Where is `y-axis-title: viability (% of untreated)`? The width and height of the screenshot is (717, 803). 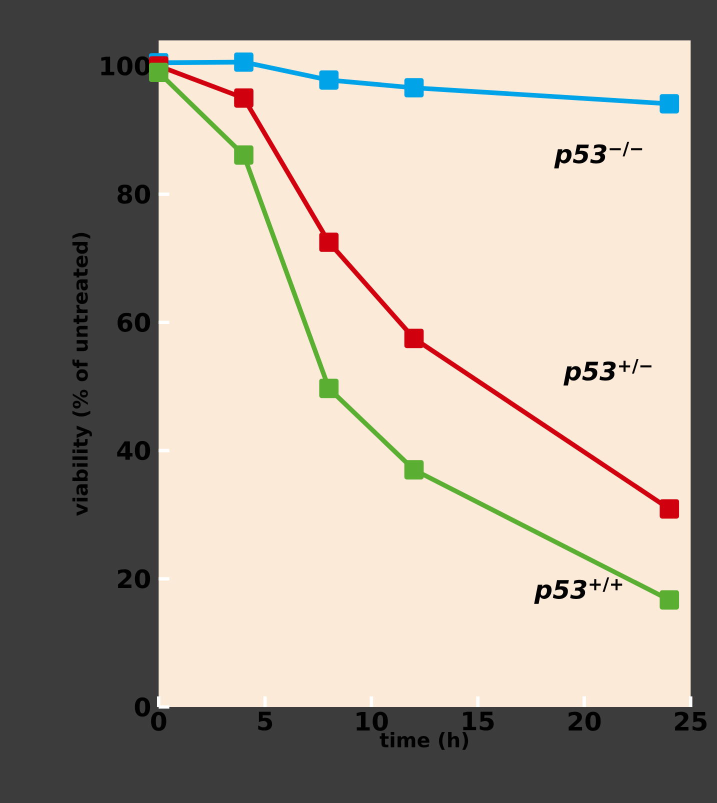
y-axis-title: viability (% of untreated) is located at coordinates (82, 374).